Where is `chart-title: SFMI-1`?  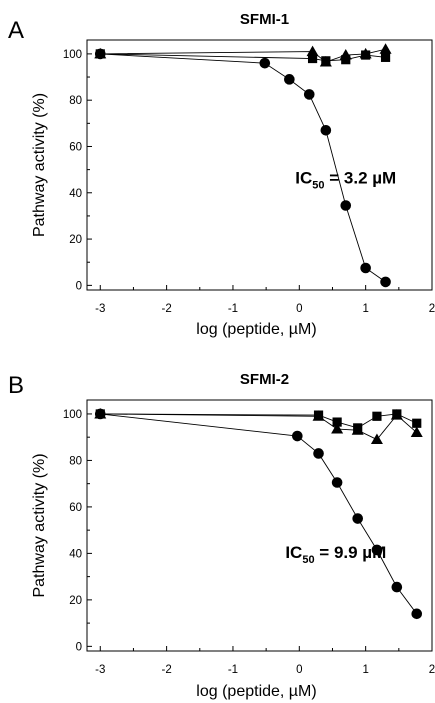
chart-title: SFMI-1 is located at coordinates (264, 19).